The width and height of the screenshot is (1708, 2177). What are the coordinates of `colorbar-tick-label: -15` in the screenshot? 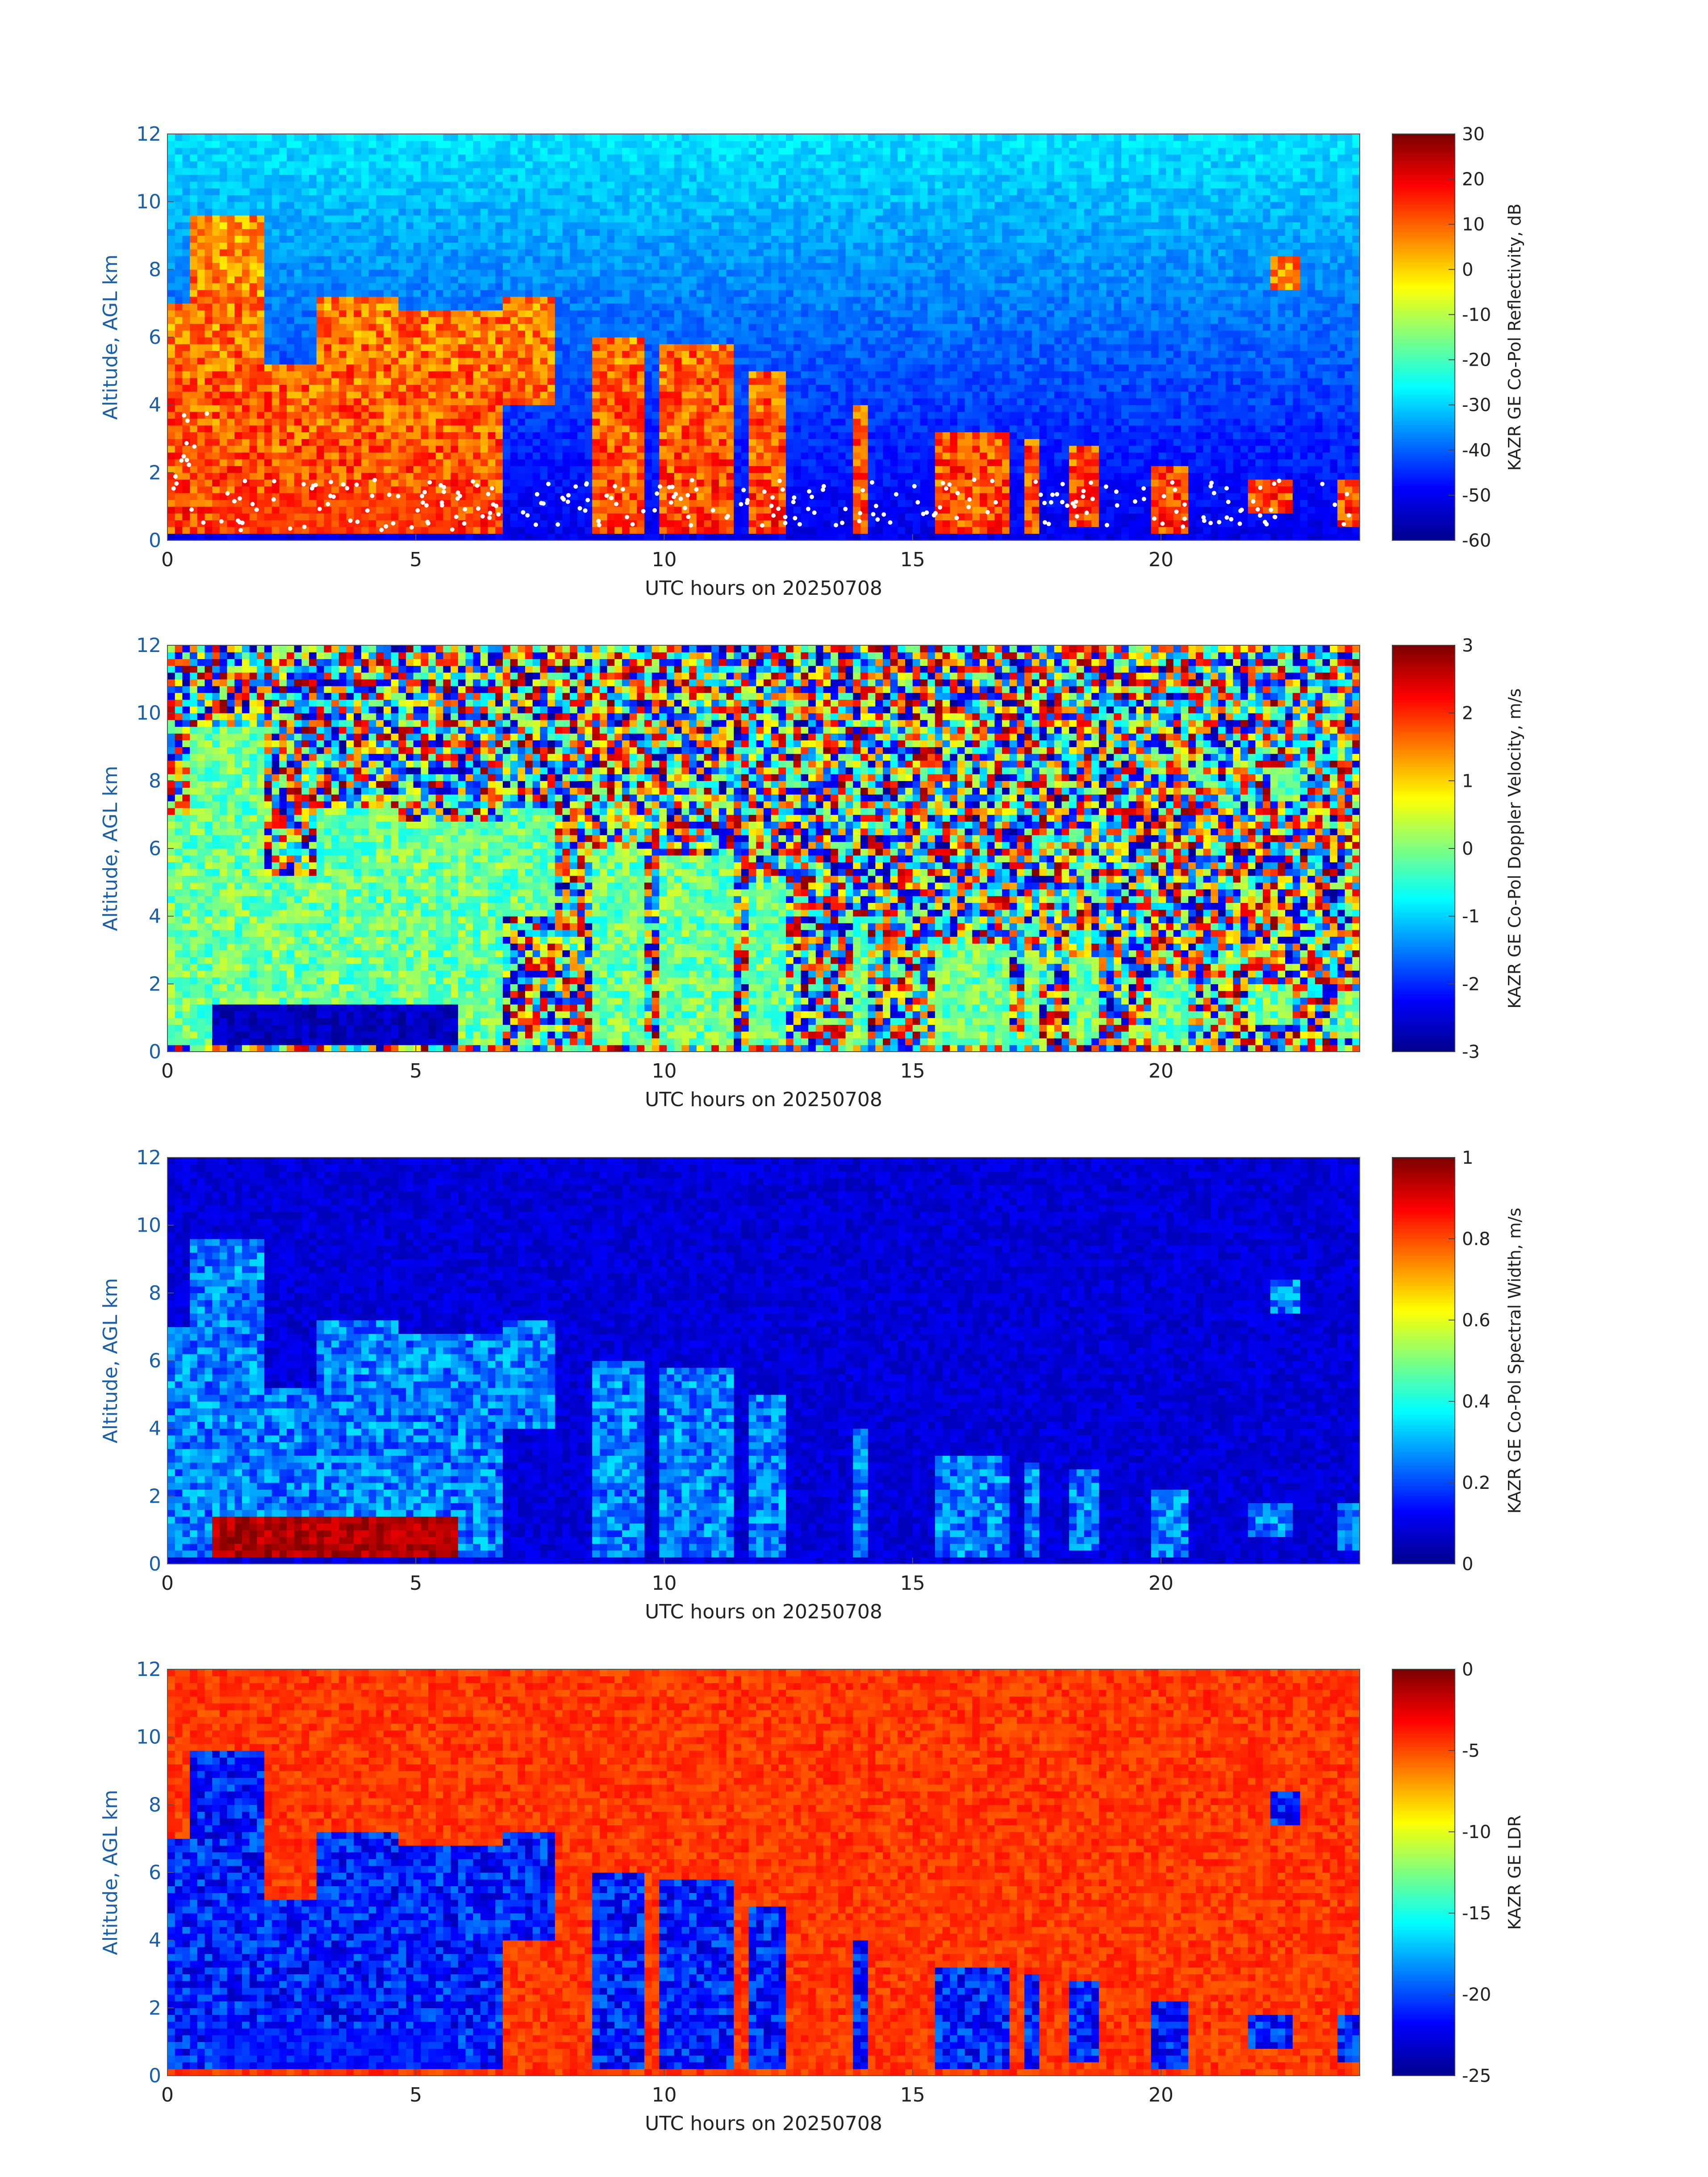 It's located at (1476, 1913).